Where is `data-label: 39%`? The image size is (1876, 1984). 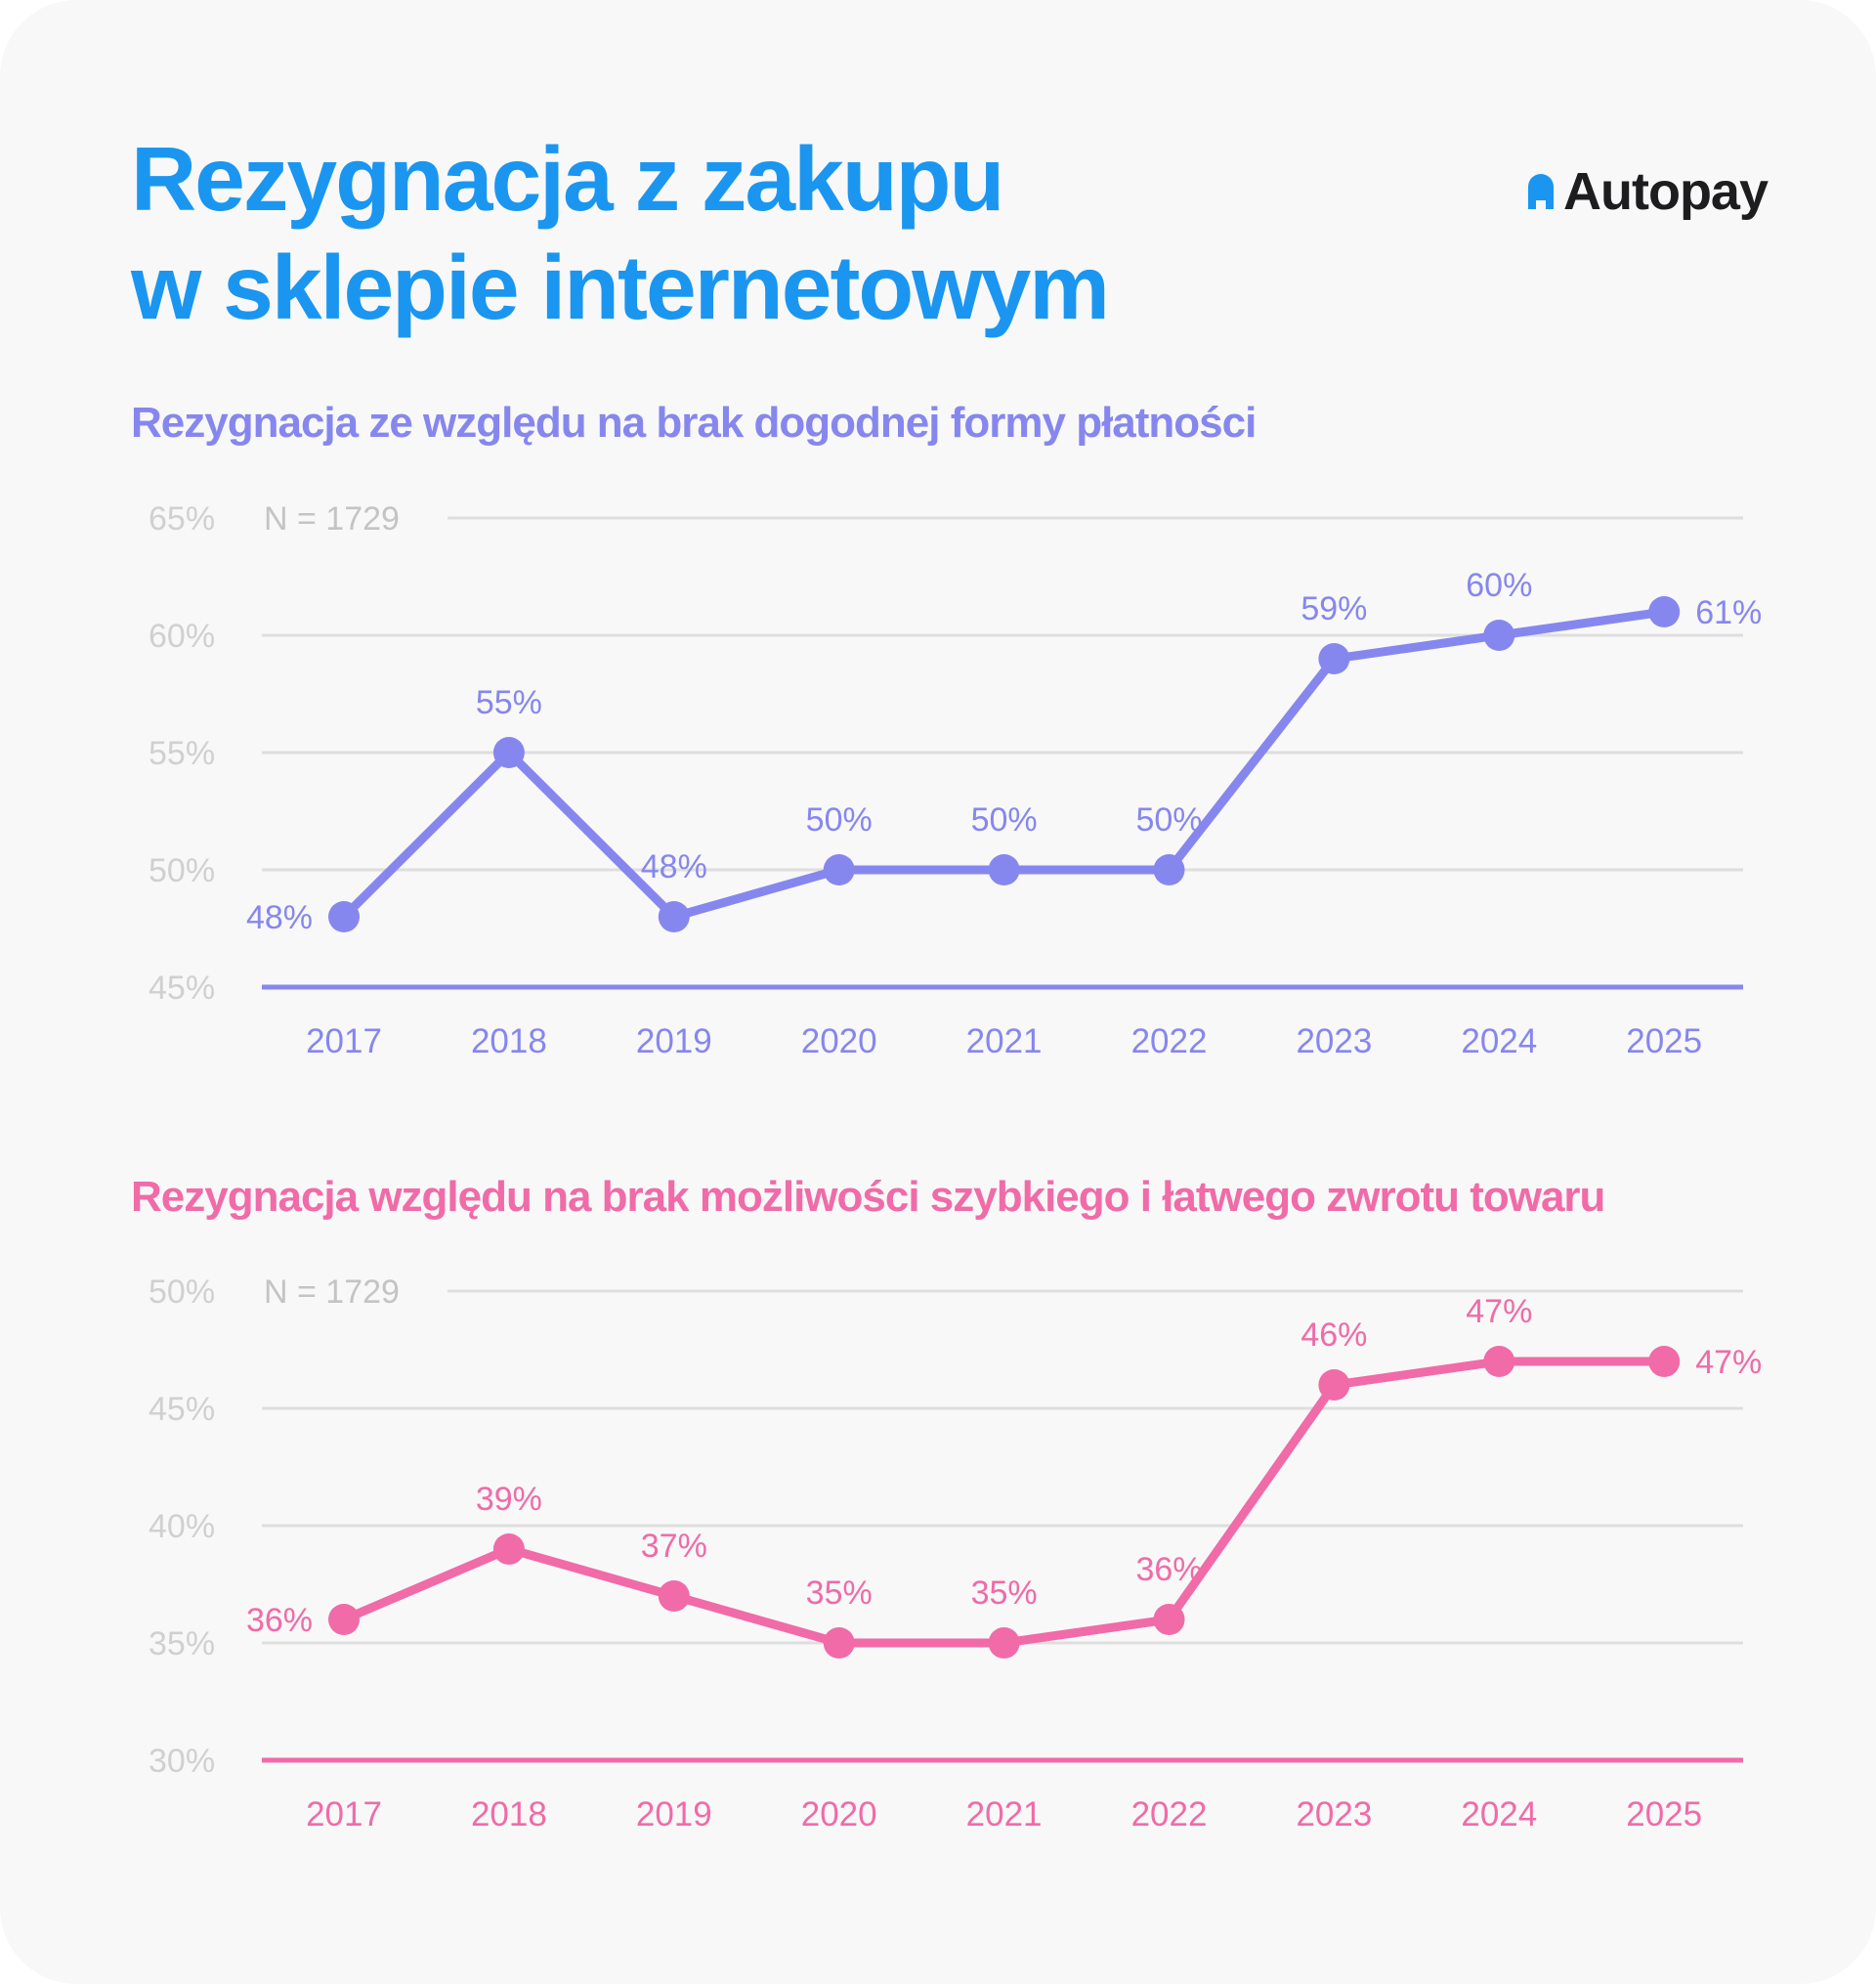 data-label: 39% is located at coordinates (509, 1499).